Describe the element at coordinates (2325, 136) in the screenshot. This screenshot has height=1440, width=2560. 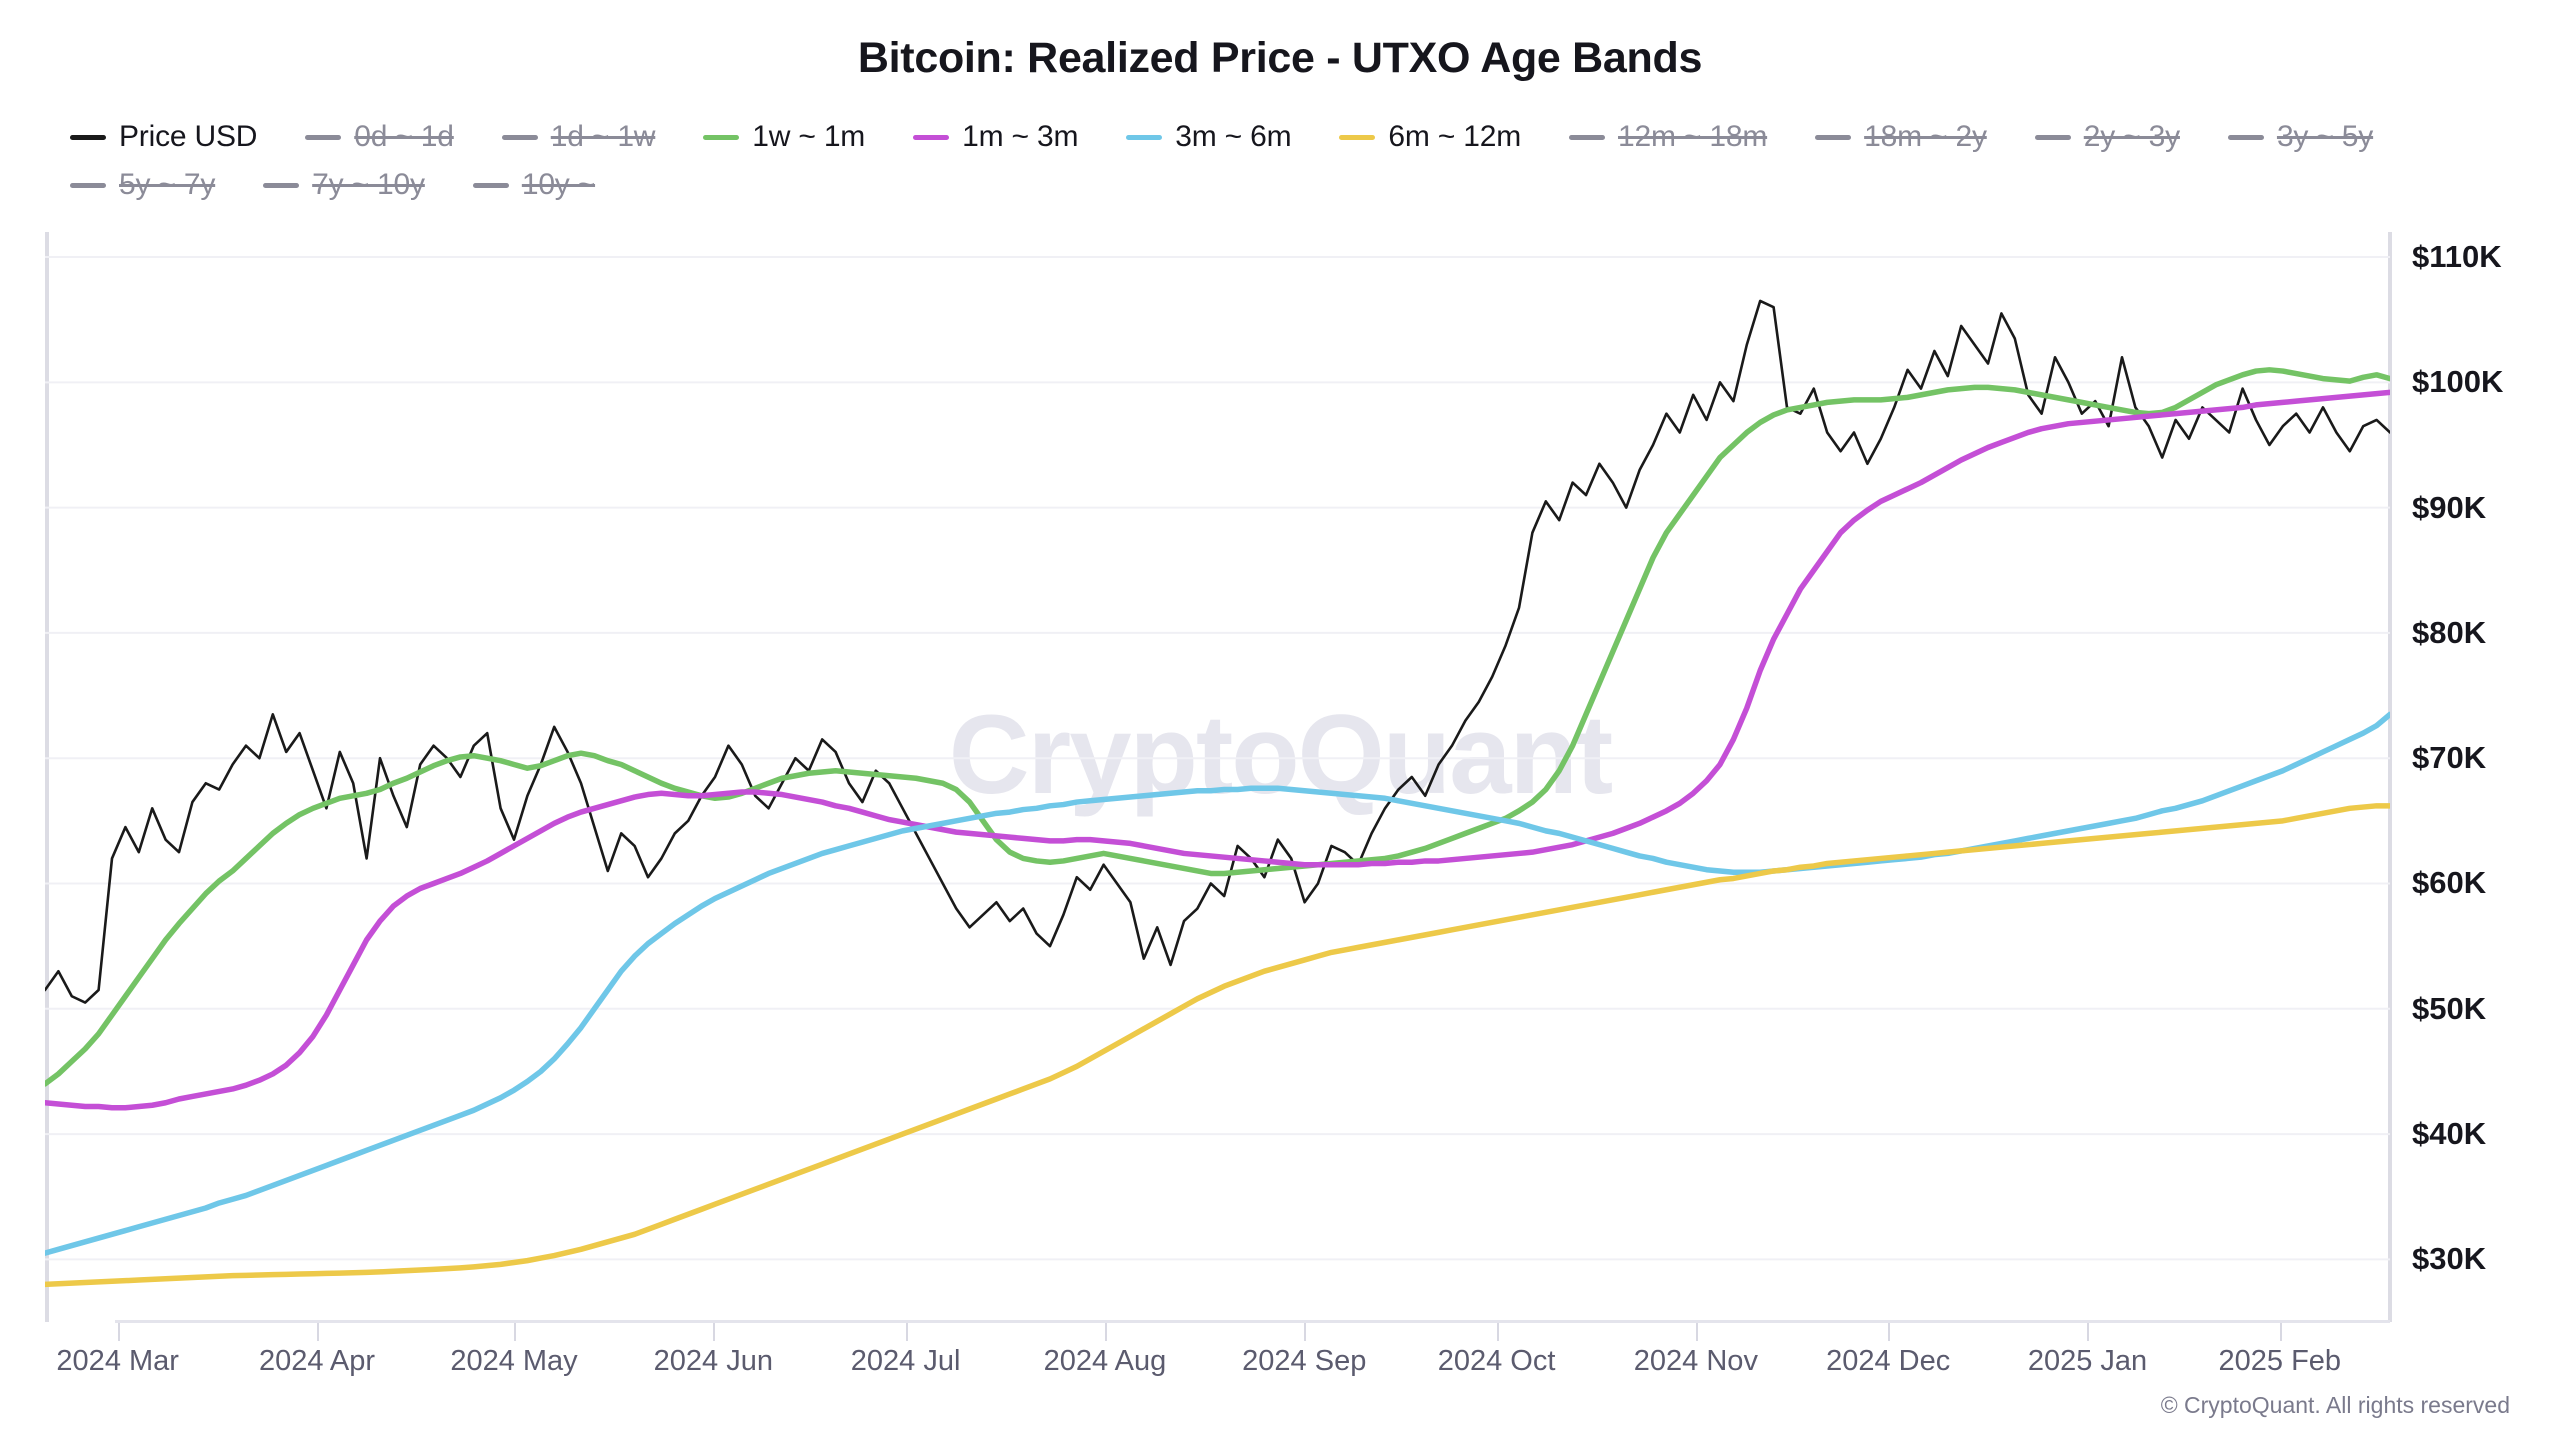
I see `legend-item-label: 3y ~ 5y` at that location.